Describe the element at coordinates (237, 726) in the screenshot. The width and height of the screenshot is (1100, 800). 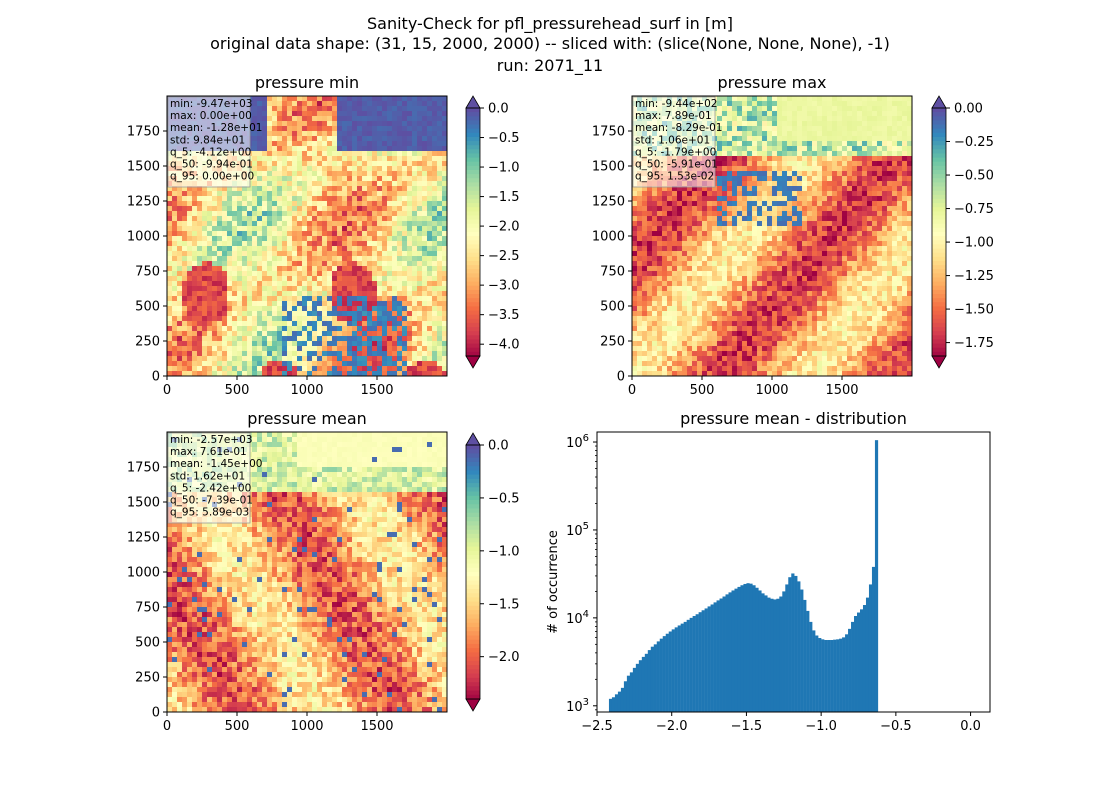
I see `x-tick-label: 500` at that location.